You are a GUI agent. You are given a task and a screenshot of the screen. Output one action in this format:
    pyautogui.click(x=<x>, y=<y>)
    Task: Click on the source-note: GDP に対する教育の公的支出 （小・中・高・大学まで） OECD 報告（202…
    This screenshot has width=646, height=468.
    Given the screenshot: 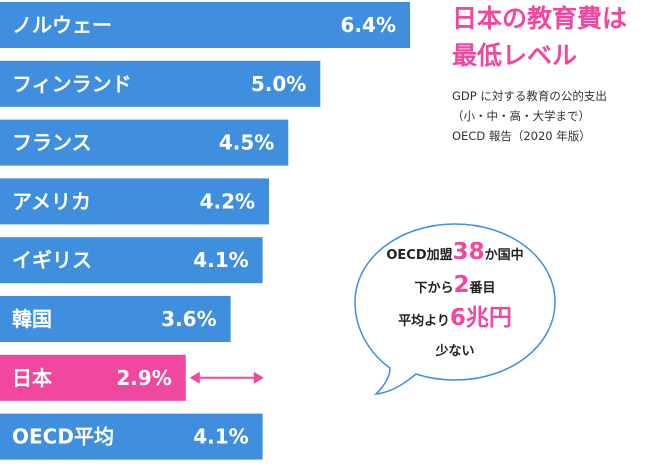 What is the action you would take?
    pyautogui.click(x=547, y=116)
    